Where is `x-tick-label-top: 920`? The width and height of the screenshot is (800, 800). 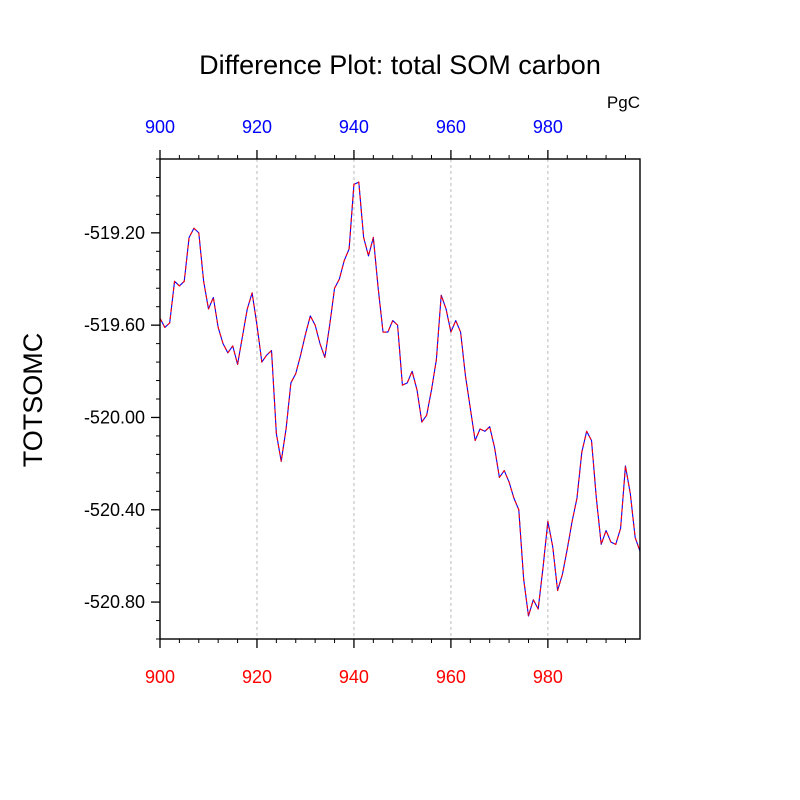 x-tick-label-top: 920 is located at coordinates (257, 127).